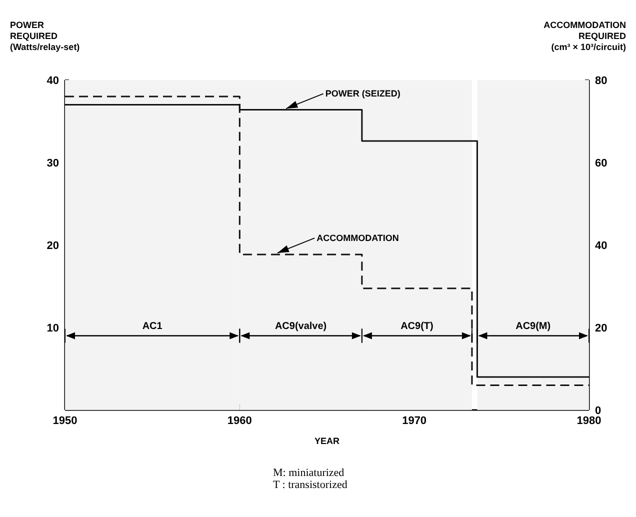 Image resolution: width=636 pixels, height=517 pixels. I want to click on text: M: miniaturized, so click(309, 473).